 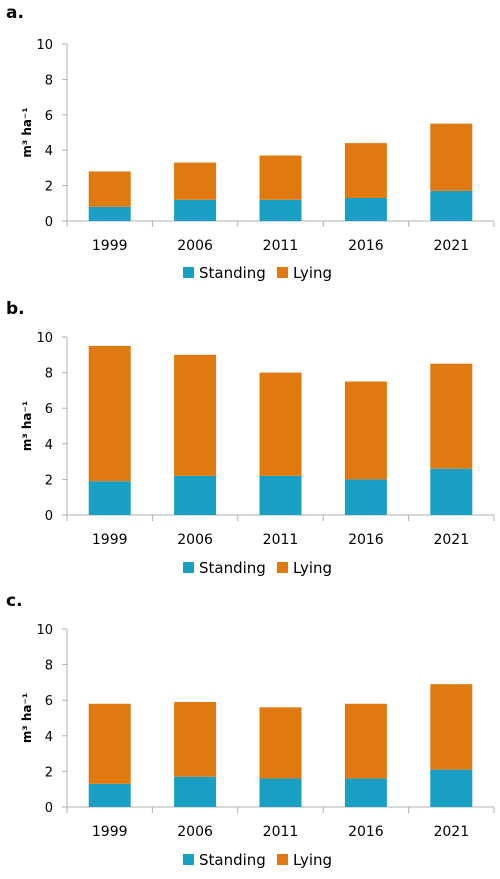 I want to click on panel-letter: c., so click(x=14, y=601).